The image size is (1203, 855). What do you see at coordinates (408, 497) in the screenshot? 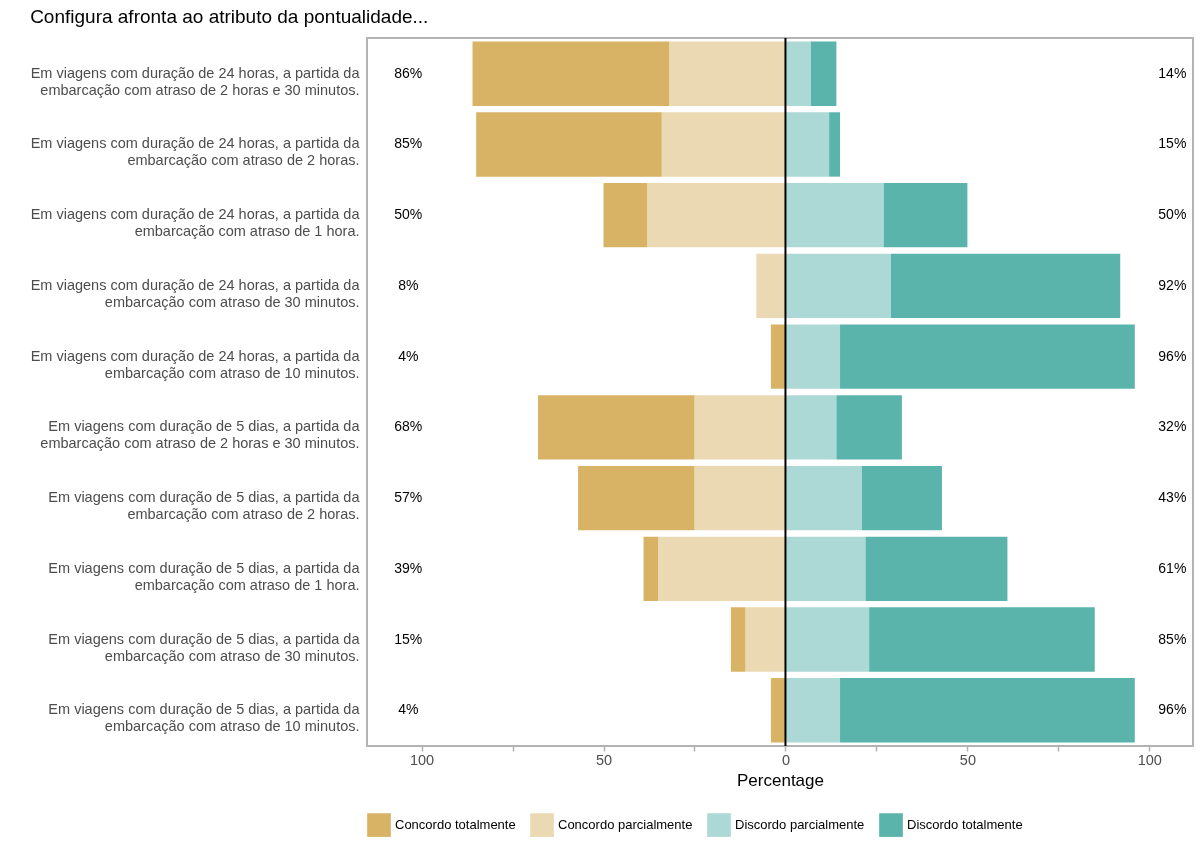
I see `annotation: 57%` at bounding box center [408, 497].